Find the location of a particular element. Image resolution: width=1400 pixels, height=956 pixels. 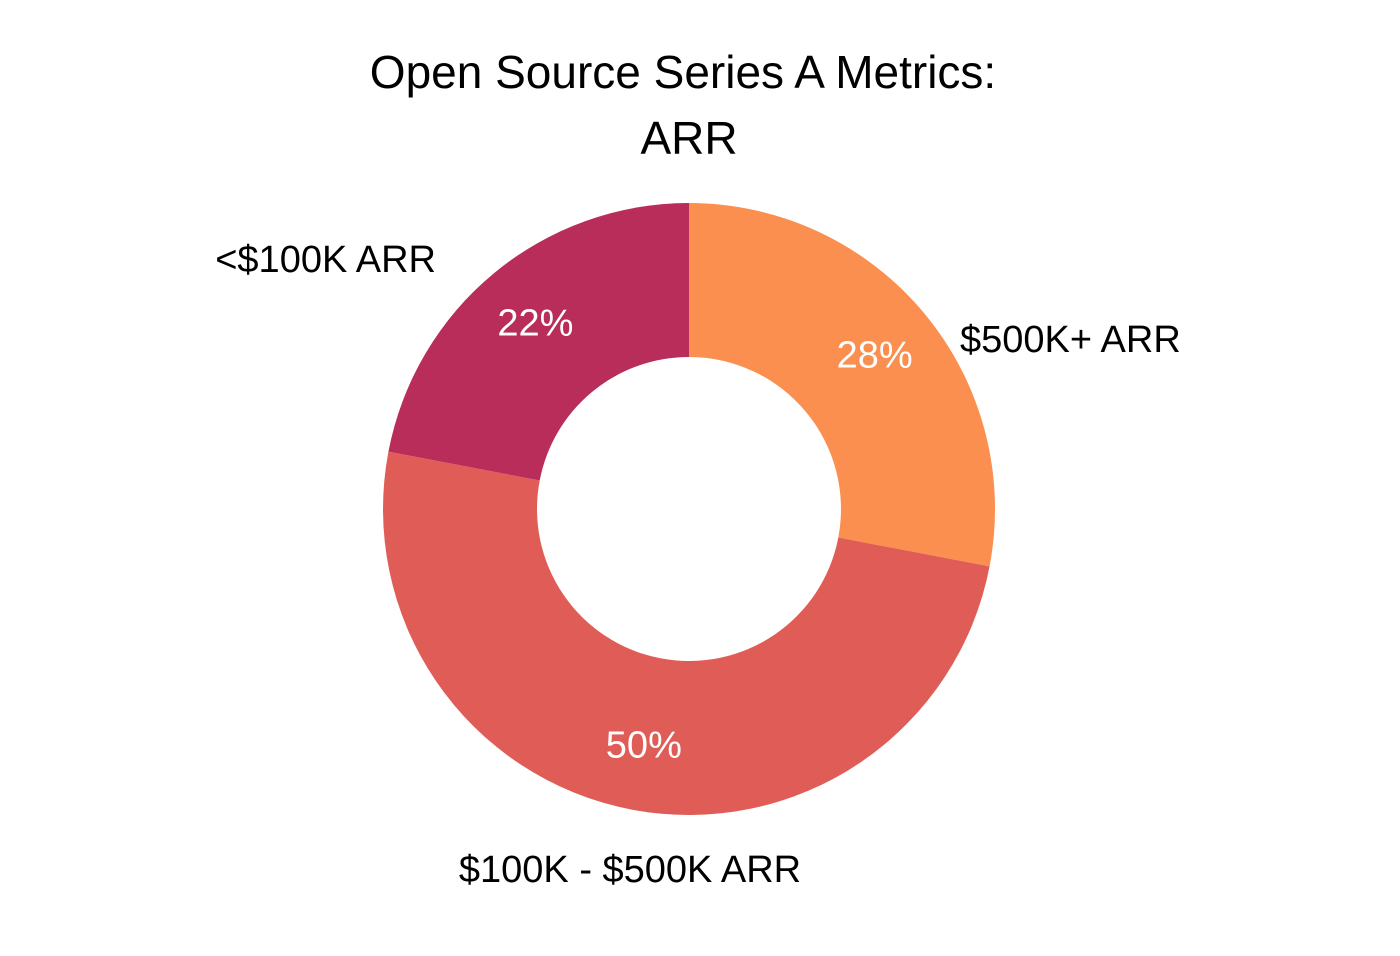

percent-label-100k-500k-arr: 50% is located at coordinates (644, 746).